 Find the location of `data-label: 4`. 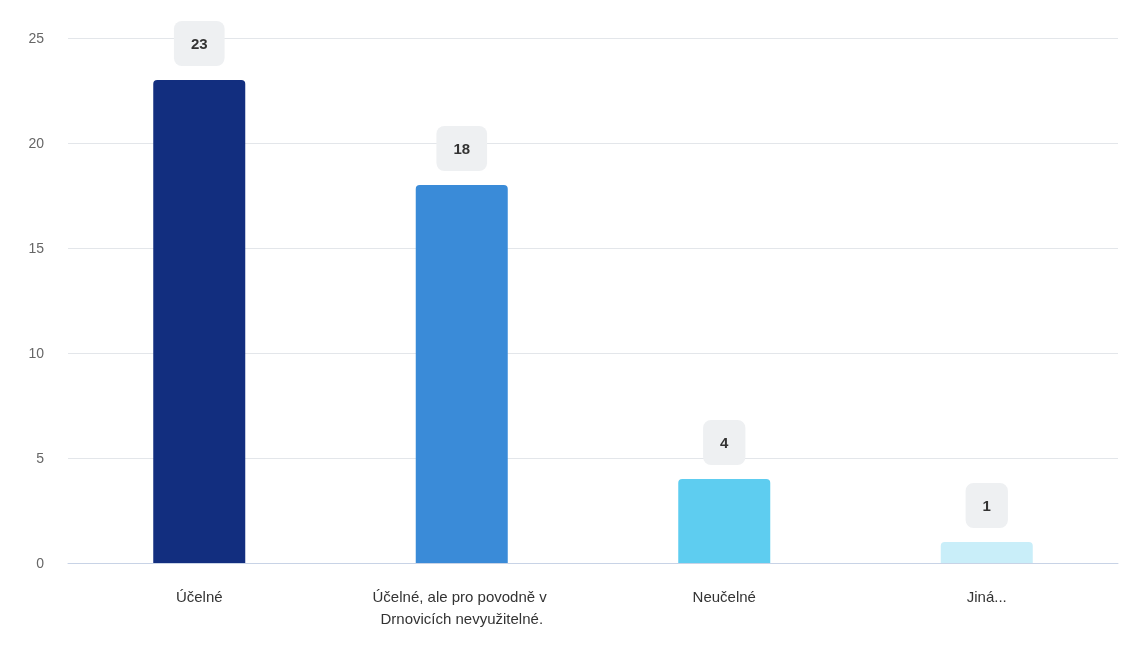

data-label: 4 is located at coordinates (725, 442).